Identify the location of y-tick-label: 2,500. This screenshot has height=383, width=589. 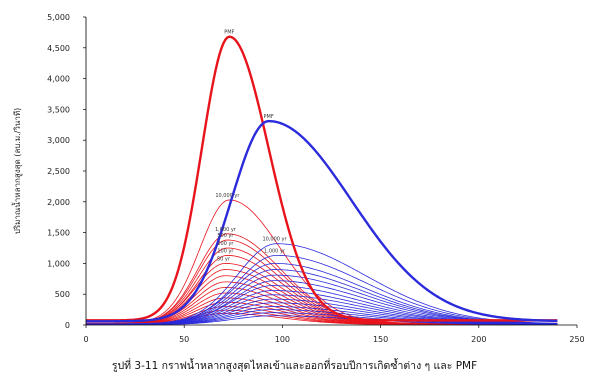
(58, 171).